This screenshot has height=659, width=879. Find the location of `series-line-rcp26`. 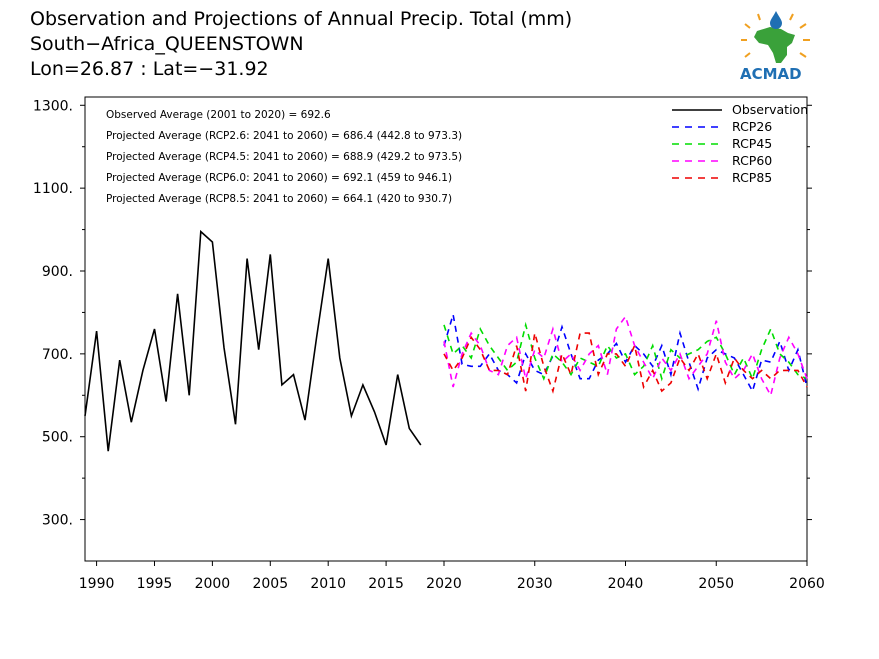

series-line-rcp26 is located at coordinates (625, 354).